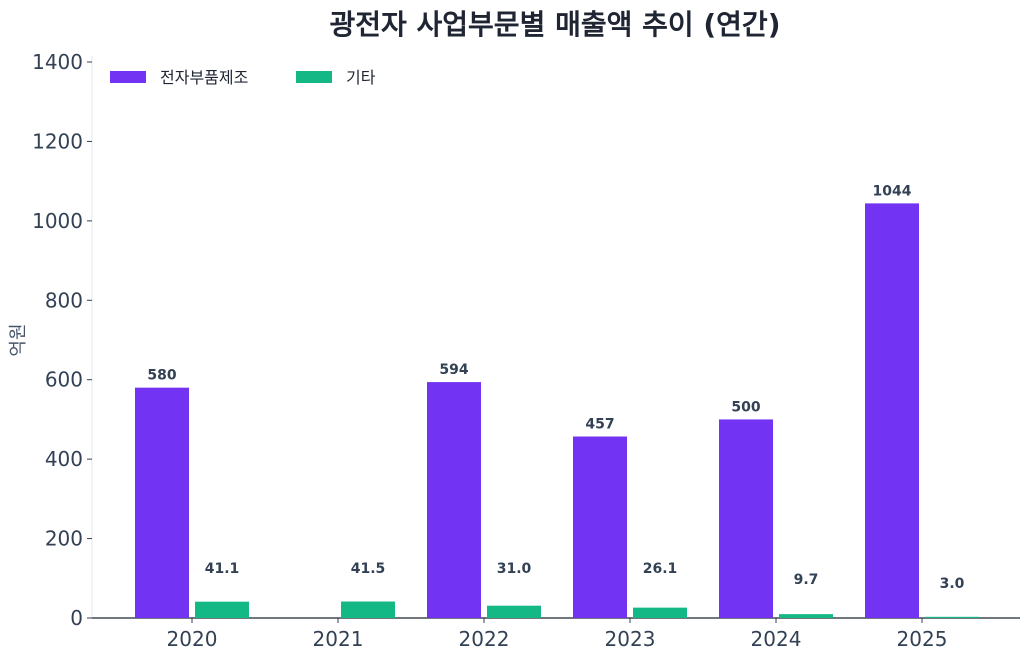  Describe the element at coordinates (361, 77) in the screenshot. I see `legend-label: 기타` at that location.